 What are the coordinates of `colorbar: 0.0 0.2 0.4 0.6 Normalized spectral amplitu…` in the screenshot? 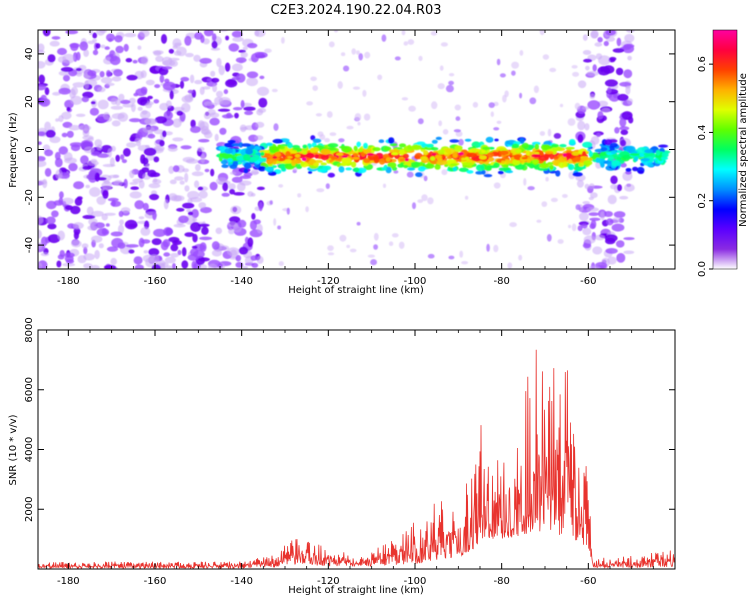 It's located at (723, 153).